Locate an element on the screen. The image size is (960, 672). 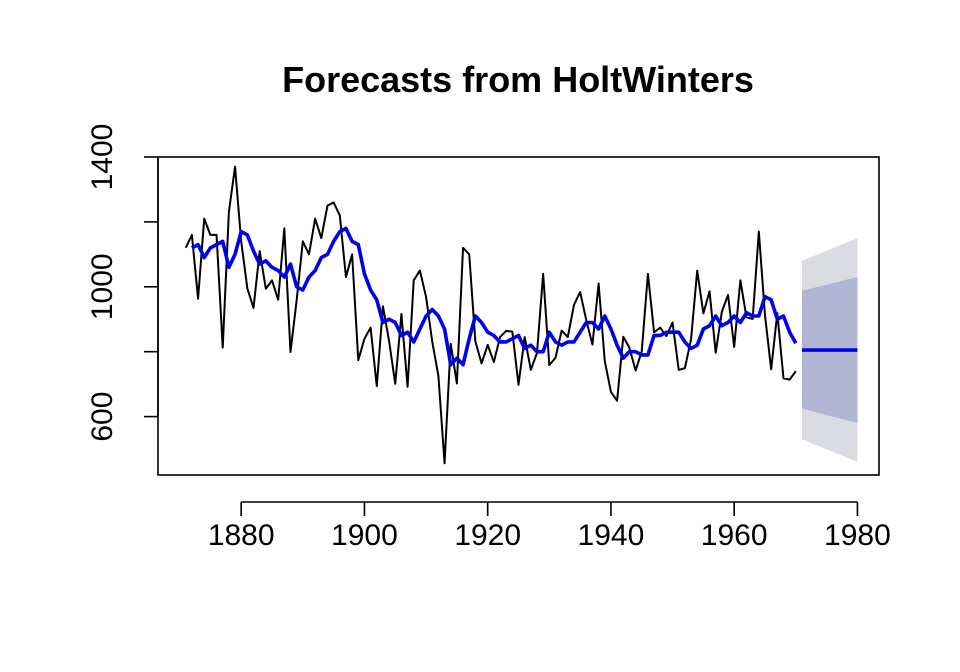
x-axis: 1880 1900 1920 1940 1960 1980 is located at coordinates (549, 526).